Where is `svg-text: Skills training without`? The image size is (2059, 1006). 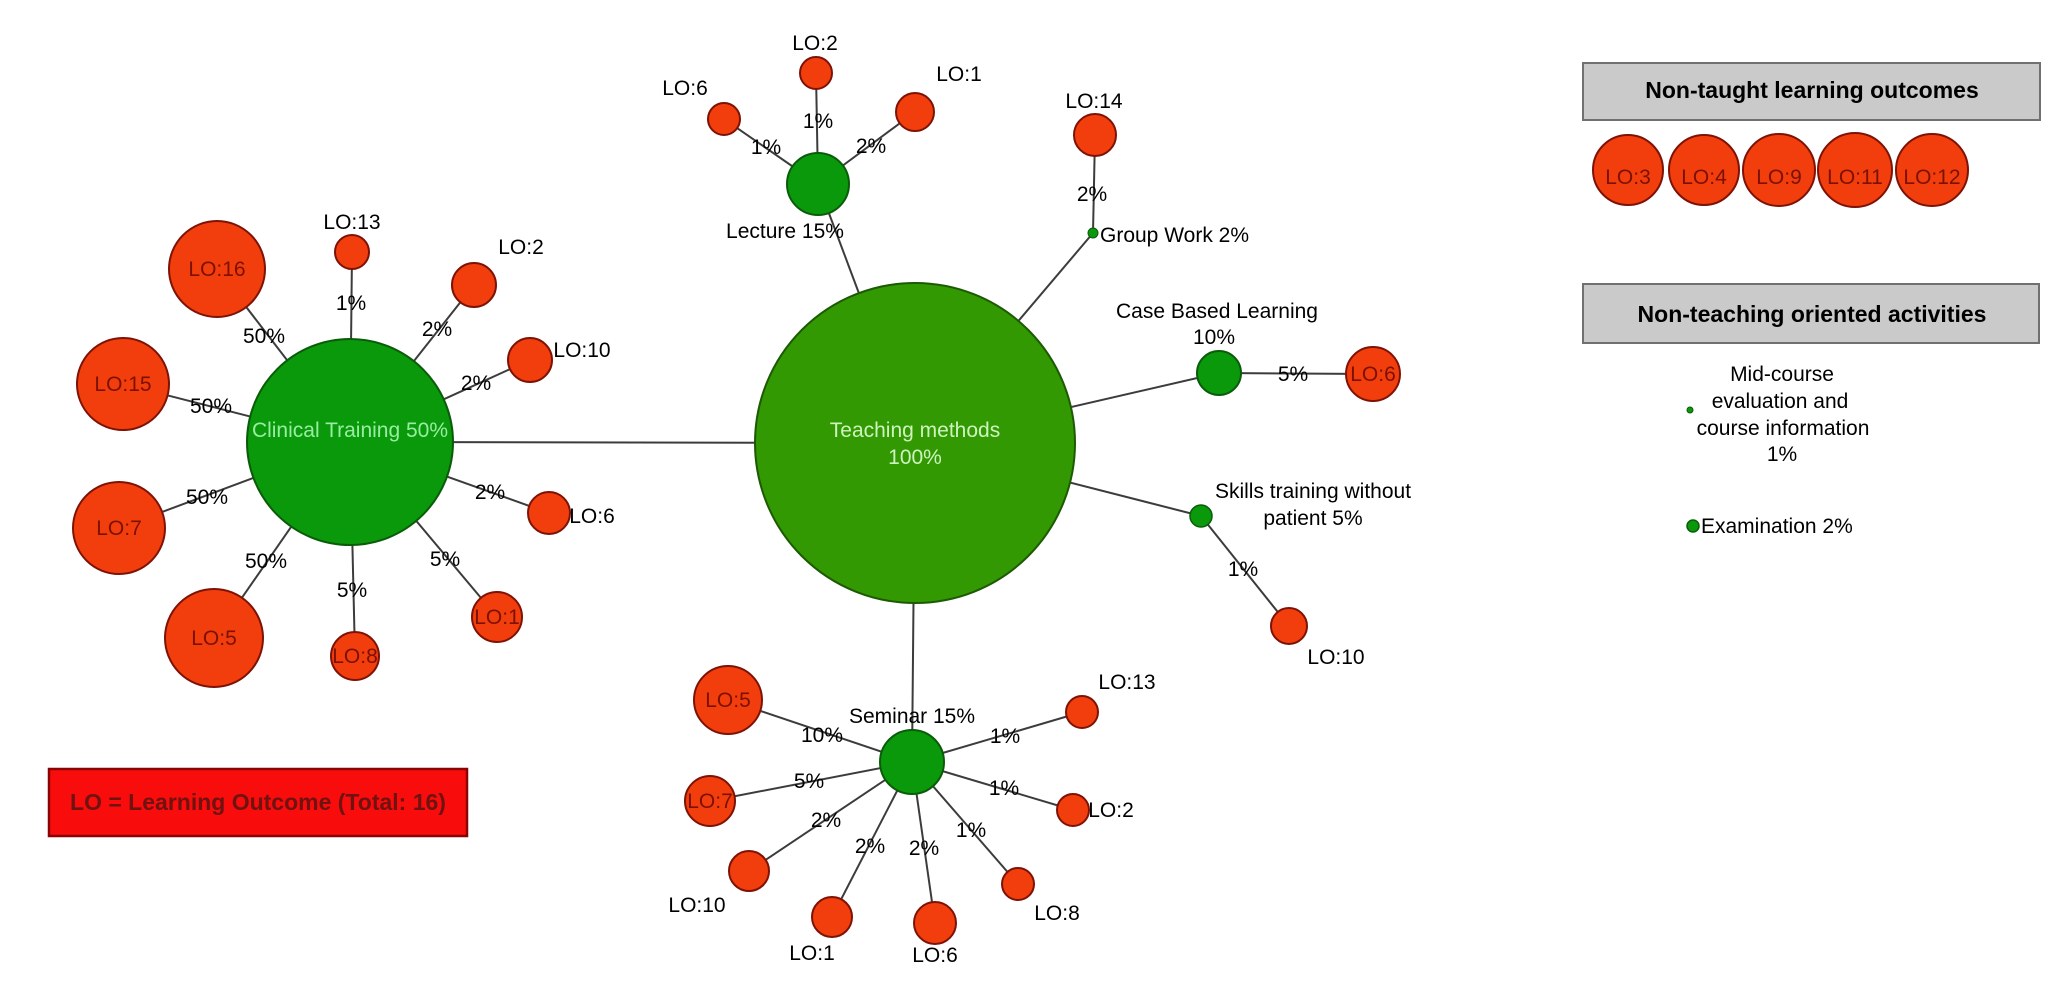
svg-text: Skills training without is located at coordinates (1313, 491).